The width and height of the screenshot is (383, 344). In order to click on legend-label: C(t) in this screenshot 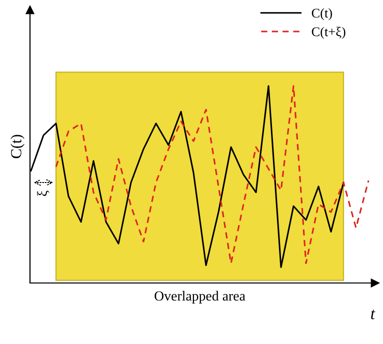, I will do `click(322, 14)`.